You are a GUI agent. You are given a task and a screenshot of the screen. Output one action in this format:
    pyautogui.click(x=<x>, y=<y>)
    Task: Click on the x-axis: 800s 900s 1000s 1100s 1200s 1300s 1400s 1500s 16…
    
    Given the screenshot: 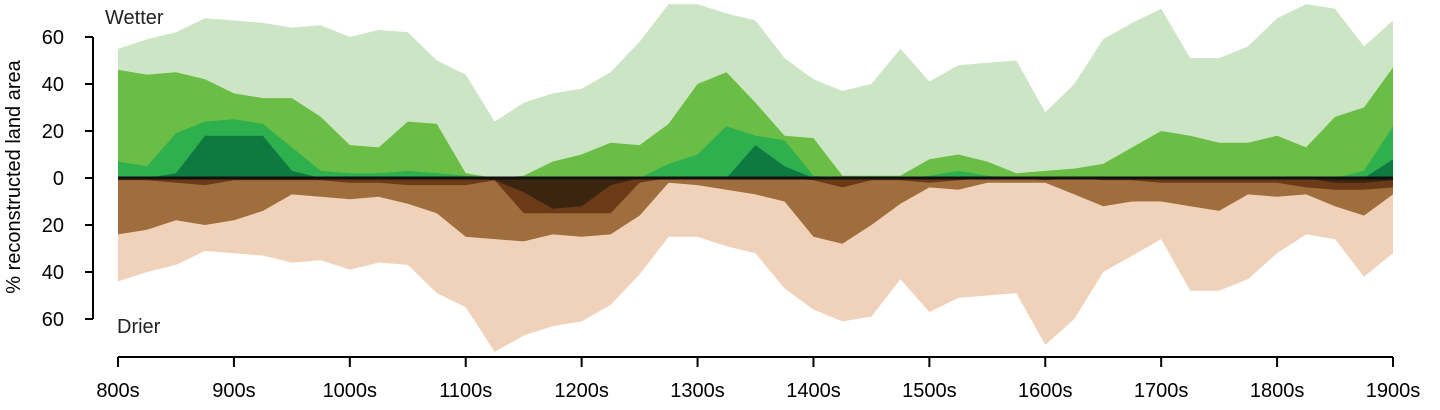 What is the action you would take?
    pyautogui.click(x=758, y=379)
    